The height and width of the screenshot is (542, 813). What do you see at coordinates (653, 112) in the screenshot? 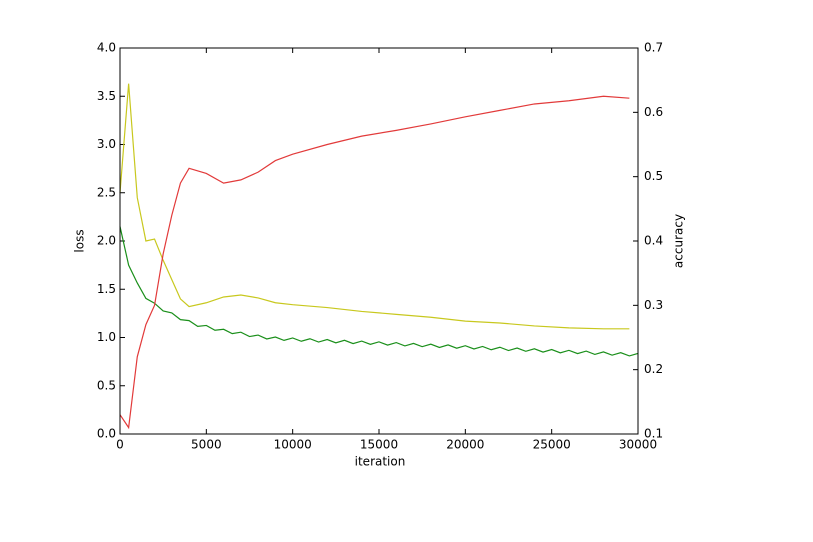
I see `y2-tick-label: 0.6` at bounding box center [653, 112].